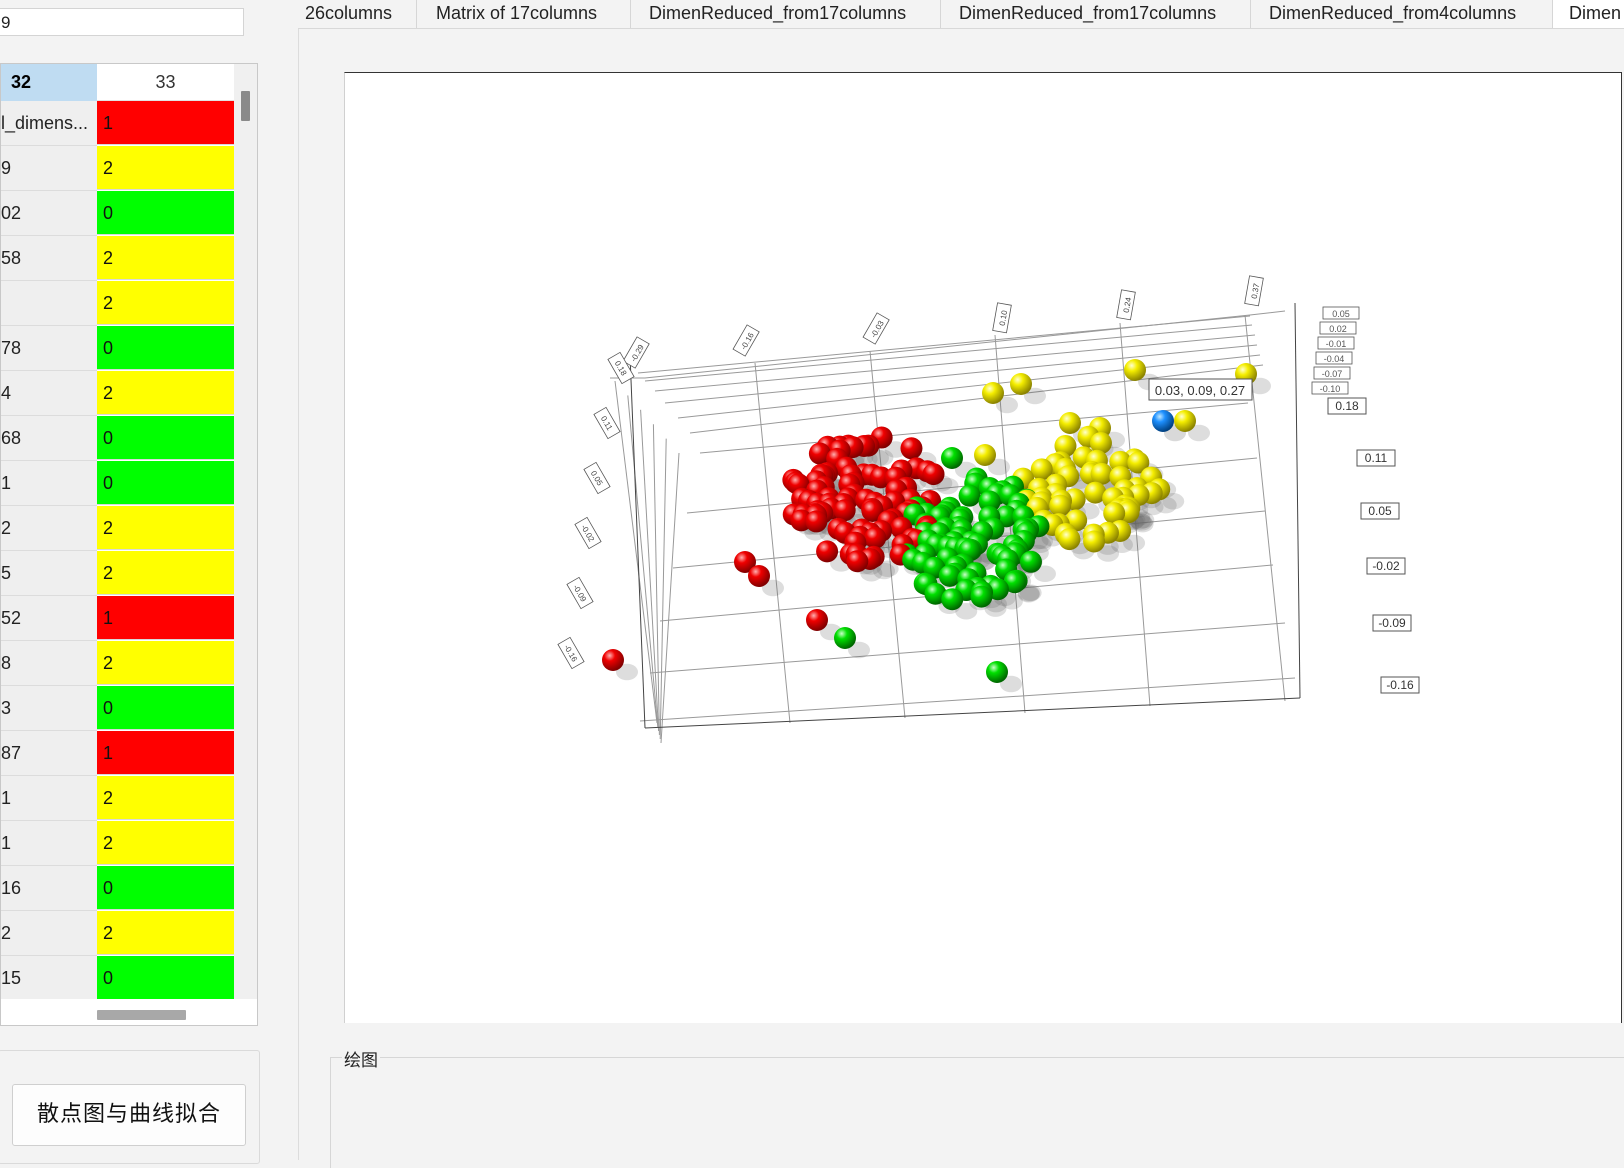 The height and width of the screenshot is (1168, 1624). What do you see at coordinates (245, 531) in the screenshot?
I see `vertical-scrollbar` at bounding box center [245, 531].